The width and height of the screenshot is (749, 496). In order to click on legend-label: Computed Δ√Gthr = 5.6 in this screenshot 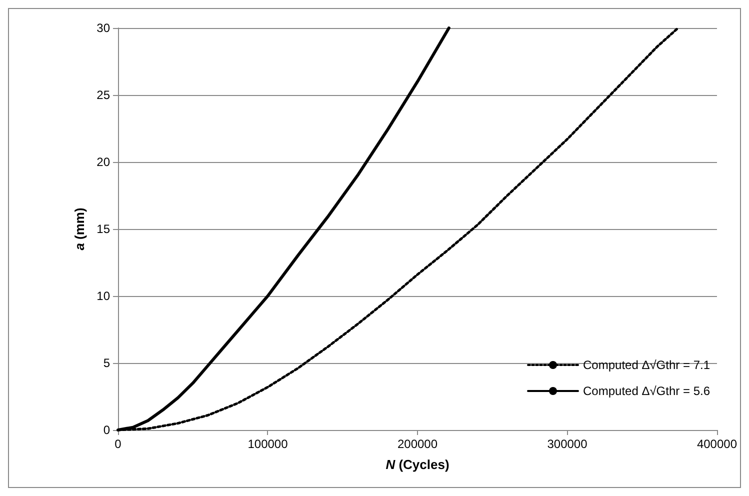, I will do `click(646, 391)`.